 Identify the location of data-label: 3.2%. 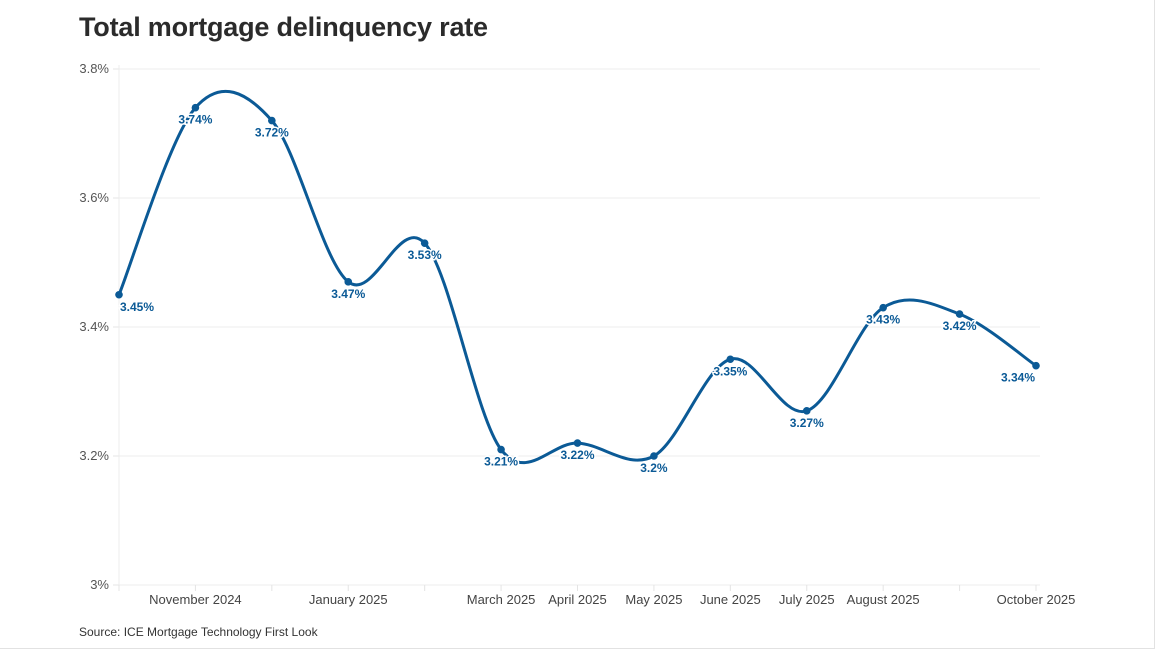
(654, 468).